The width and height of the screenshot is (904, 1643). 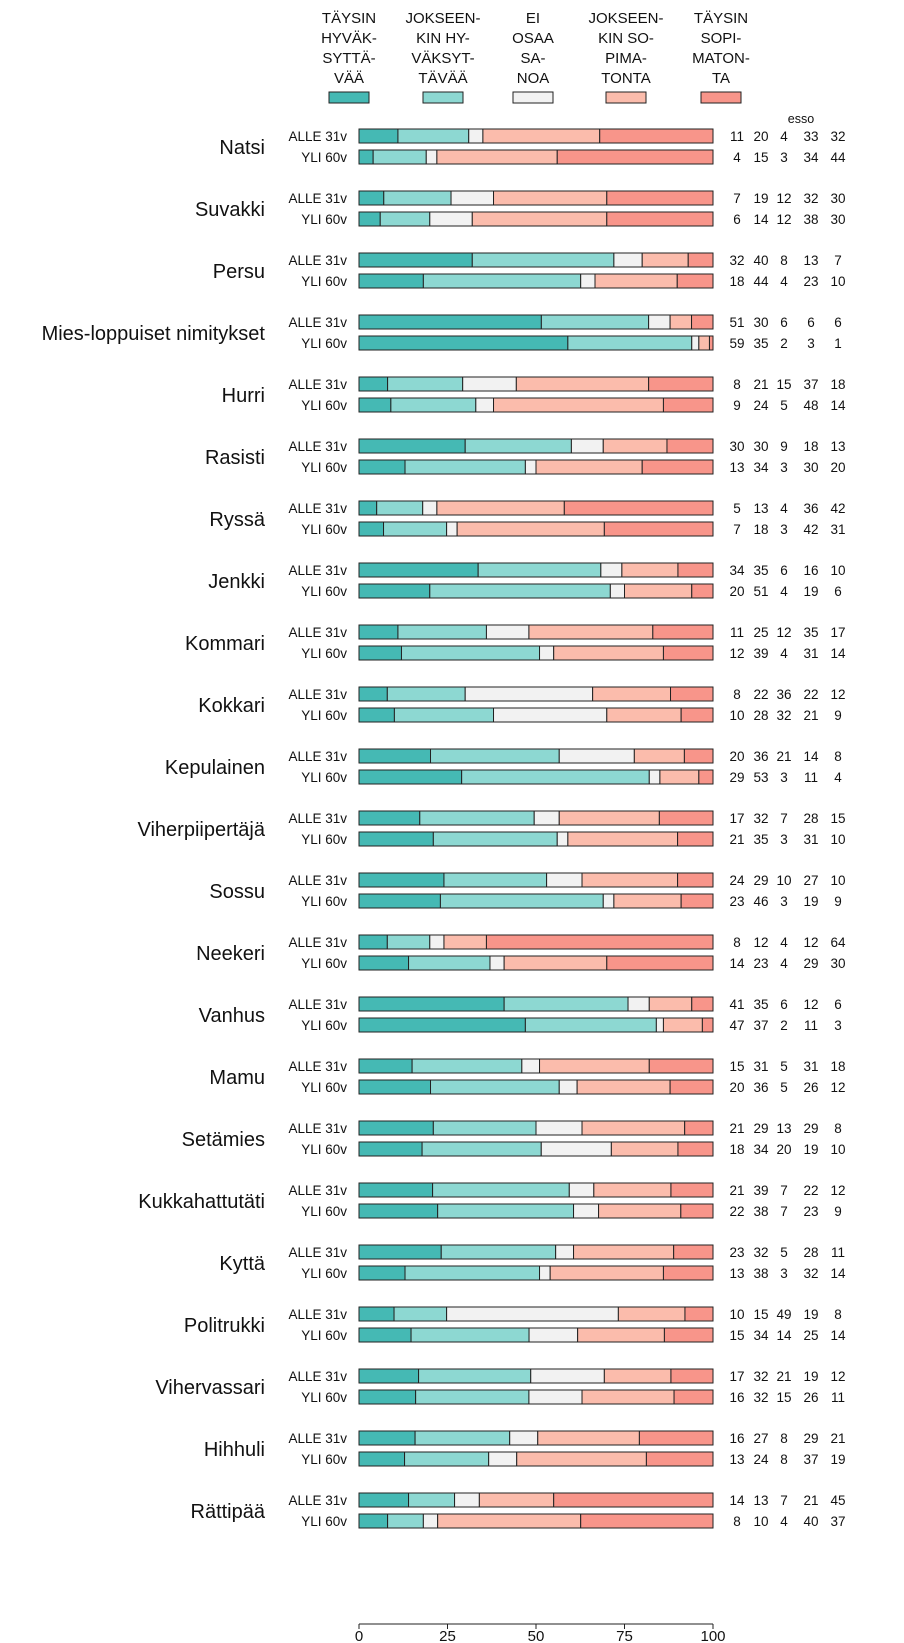 I want to click on value-label: 37, so click(x=810, y=1459).